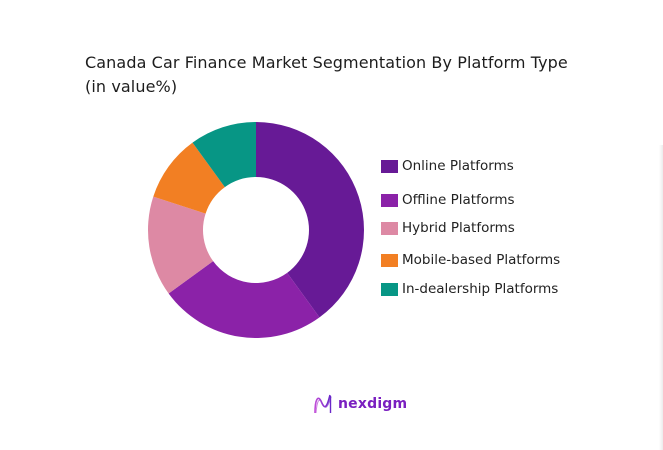  Describe the element at coordinates (661, 297) in the screenshot. I see `panel-edge-shadow` at that location.